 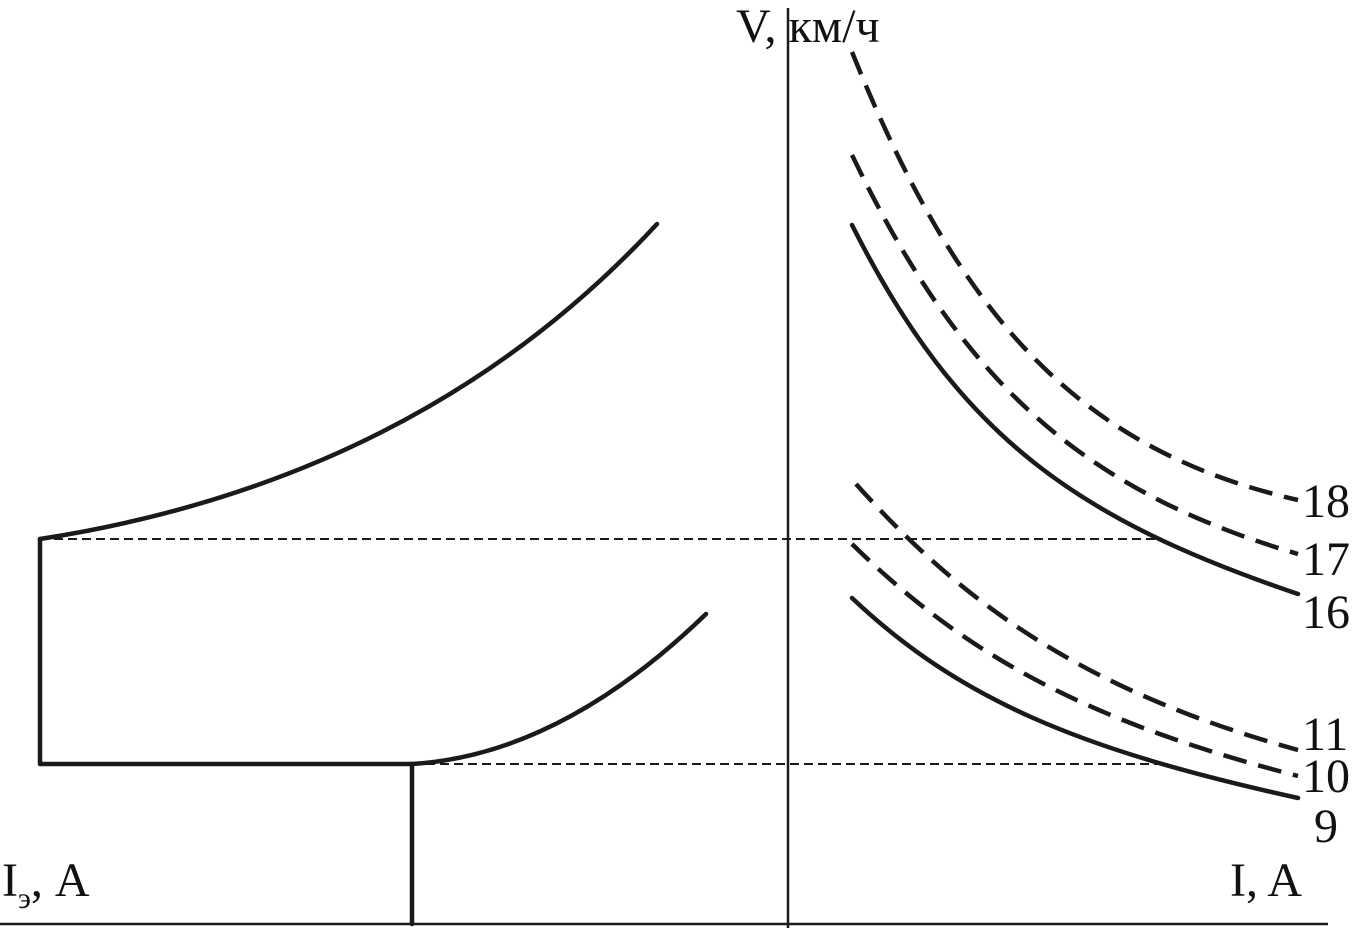 What do you see at coordinates (10, 880) in the screenshot?
I see `ie-axis-label-main: I` at bounding box center [10, 880].